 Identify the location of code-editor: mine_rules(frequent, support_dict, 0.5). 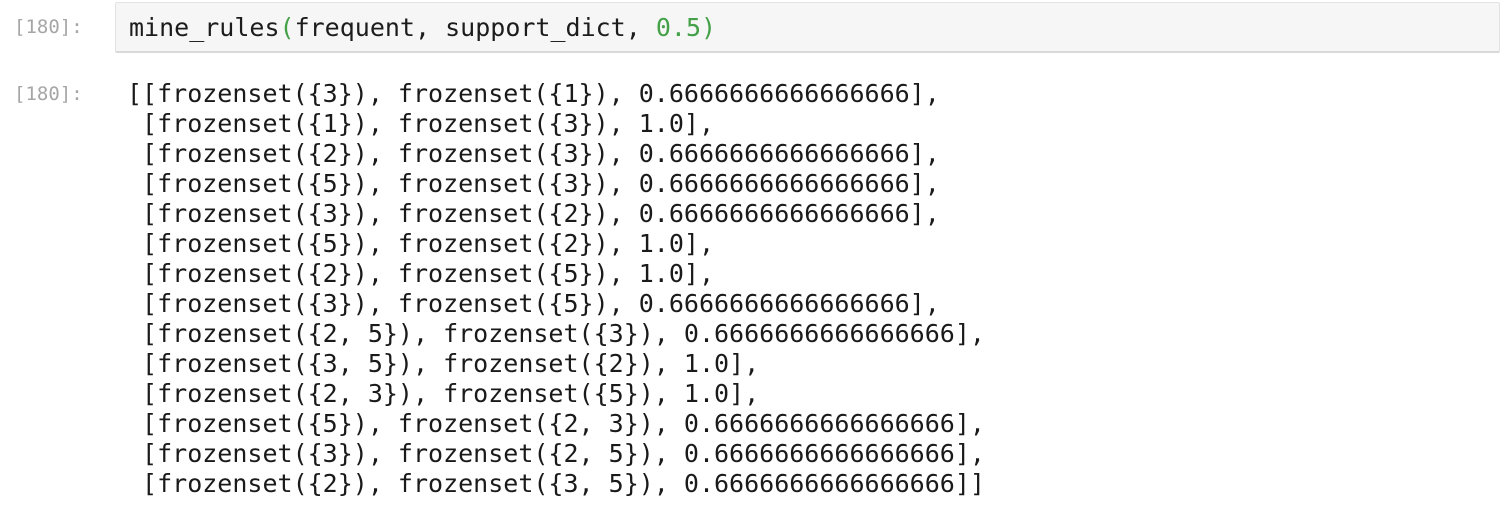
(807, 27).